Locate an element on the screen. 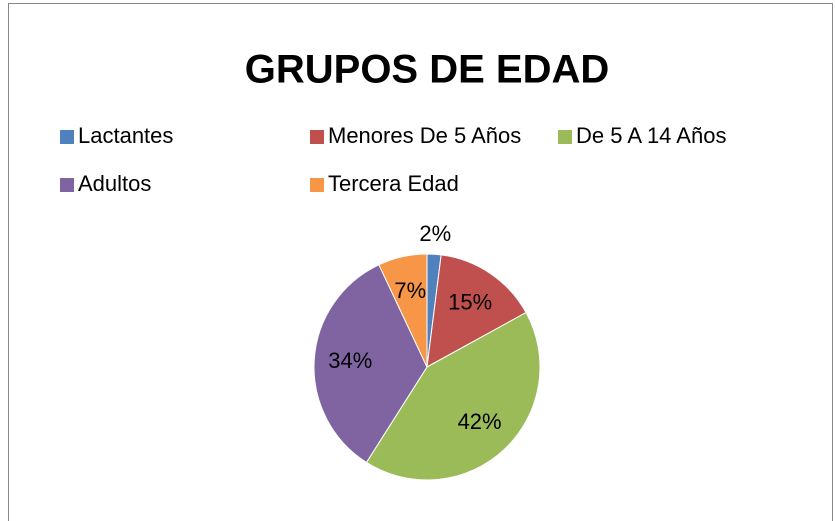 Image resolution: width=835 pixels, height=521 pixels. legend-label: Lactantes is located at coordinates (125, 135).